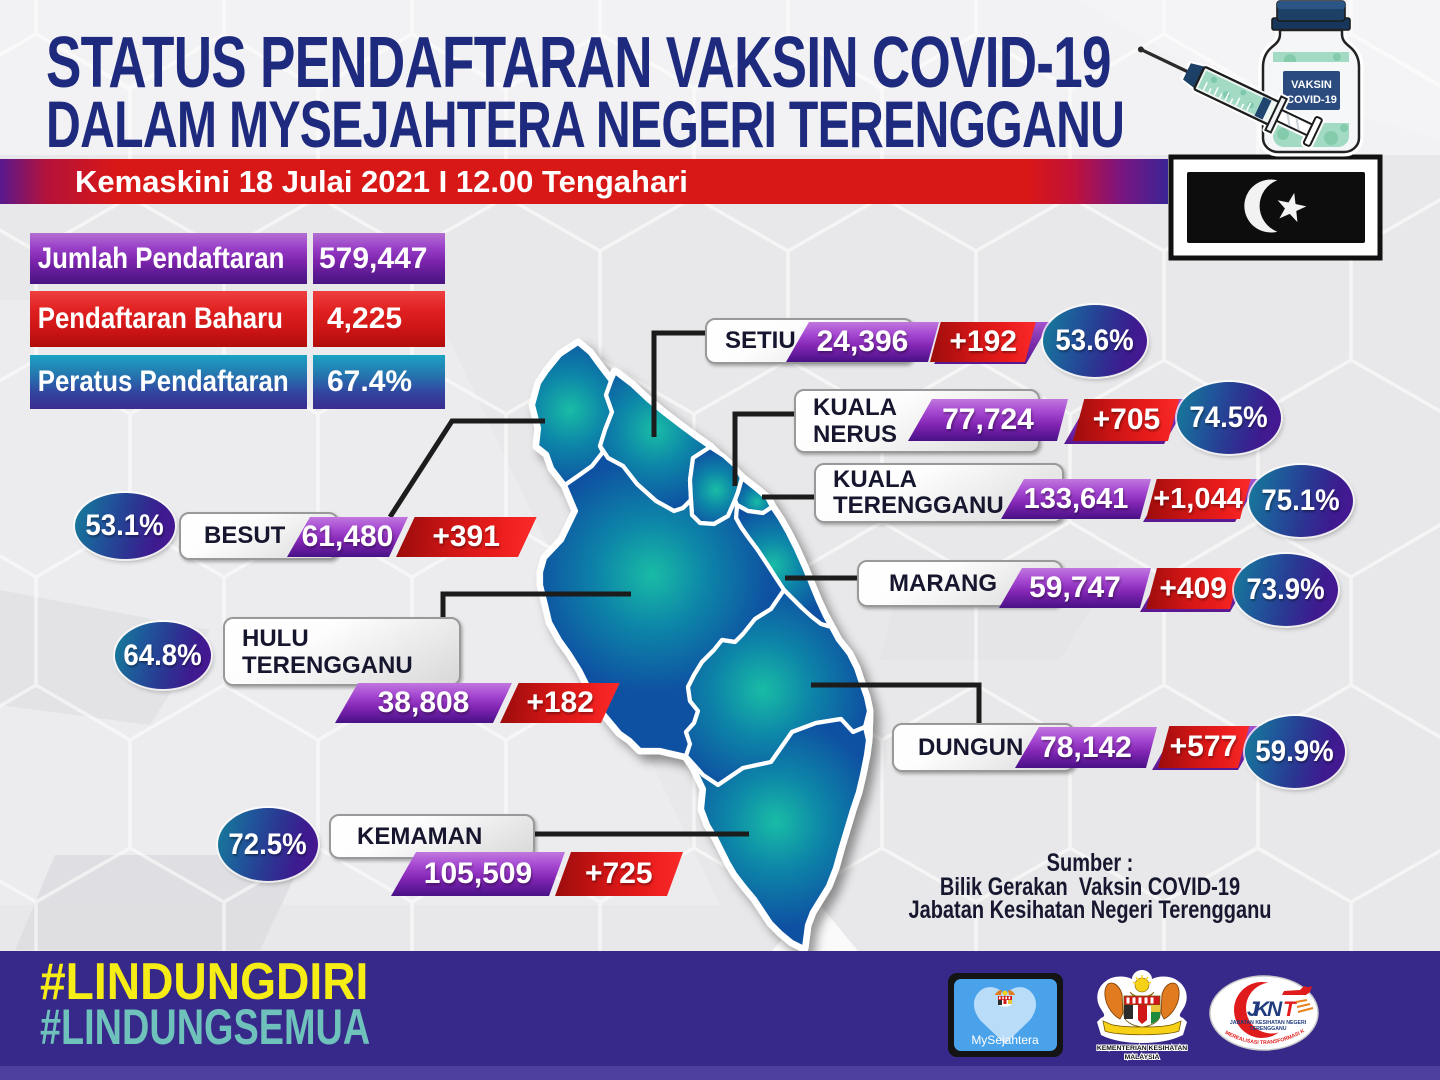  I want to click on svg-text: T, so click(1290, 1009).